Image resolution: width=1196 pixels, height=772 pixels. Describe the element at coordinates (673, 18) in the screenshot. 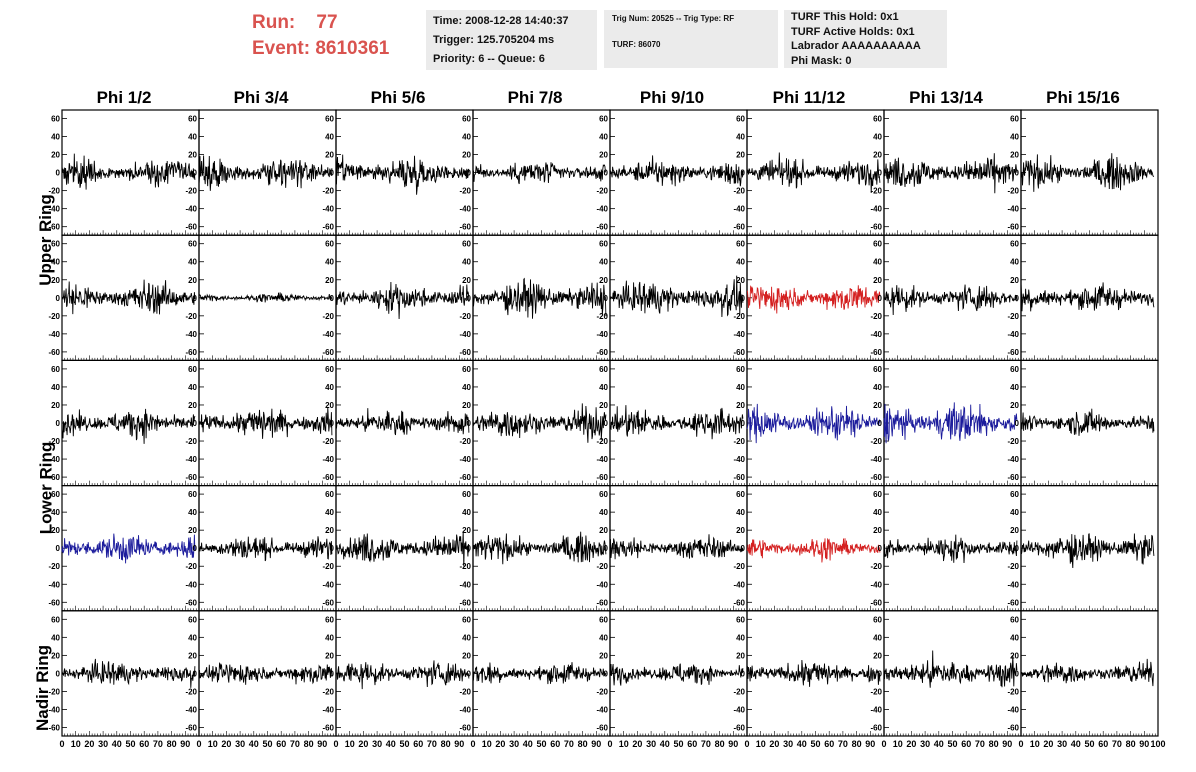

I see `trig-num-text: Trig Num: 20525 -- Trig Type: RF` at that location.